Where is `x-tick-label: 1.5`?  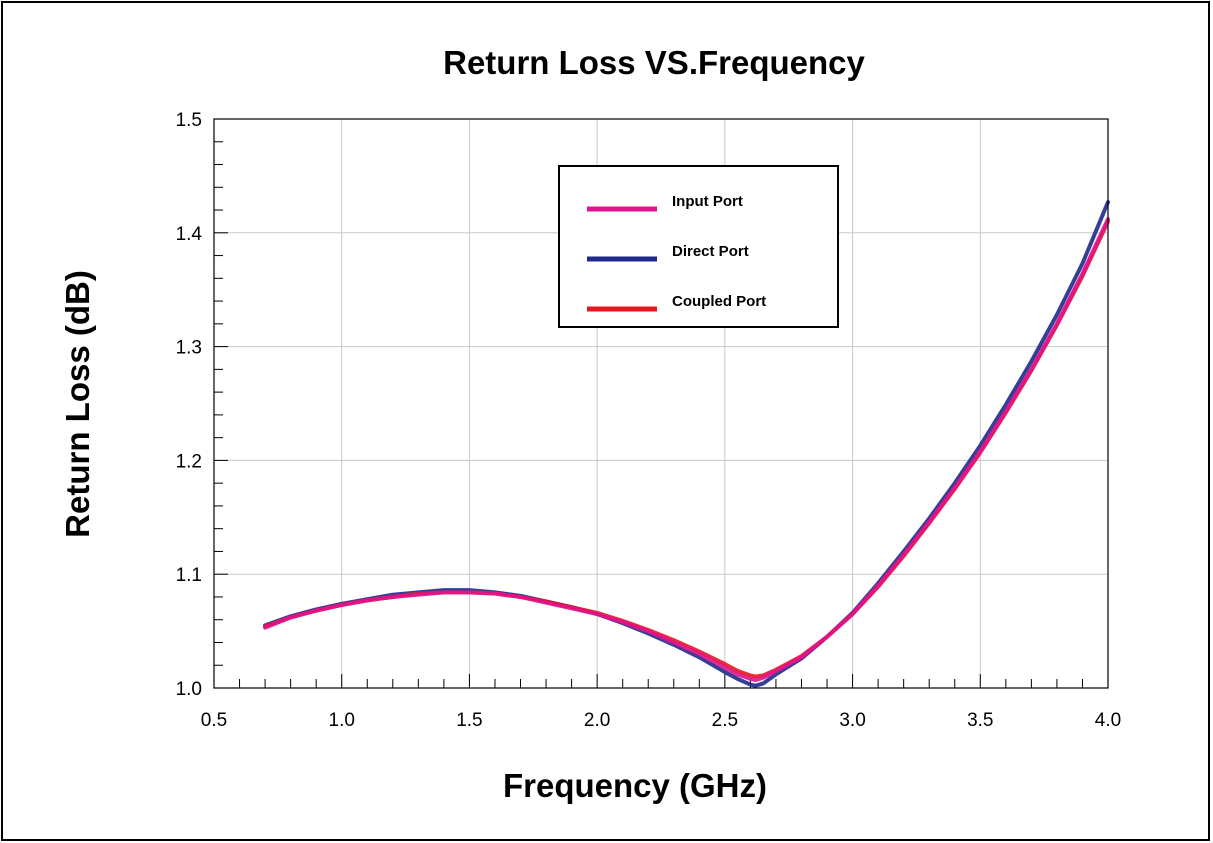 x-tick-label: 1.5 is located at coordinates (469, 720).